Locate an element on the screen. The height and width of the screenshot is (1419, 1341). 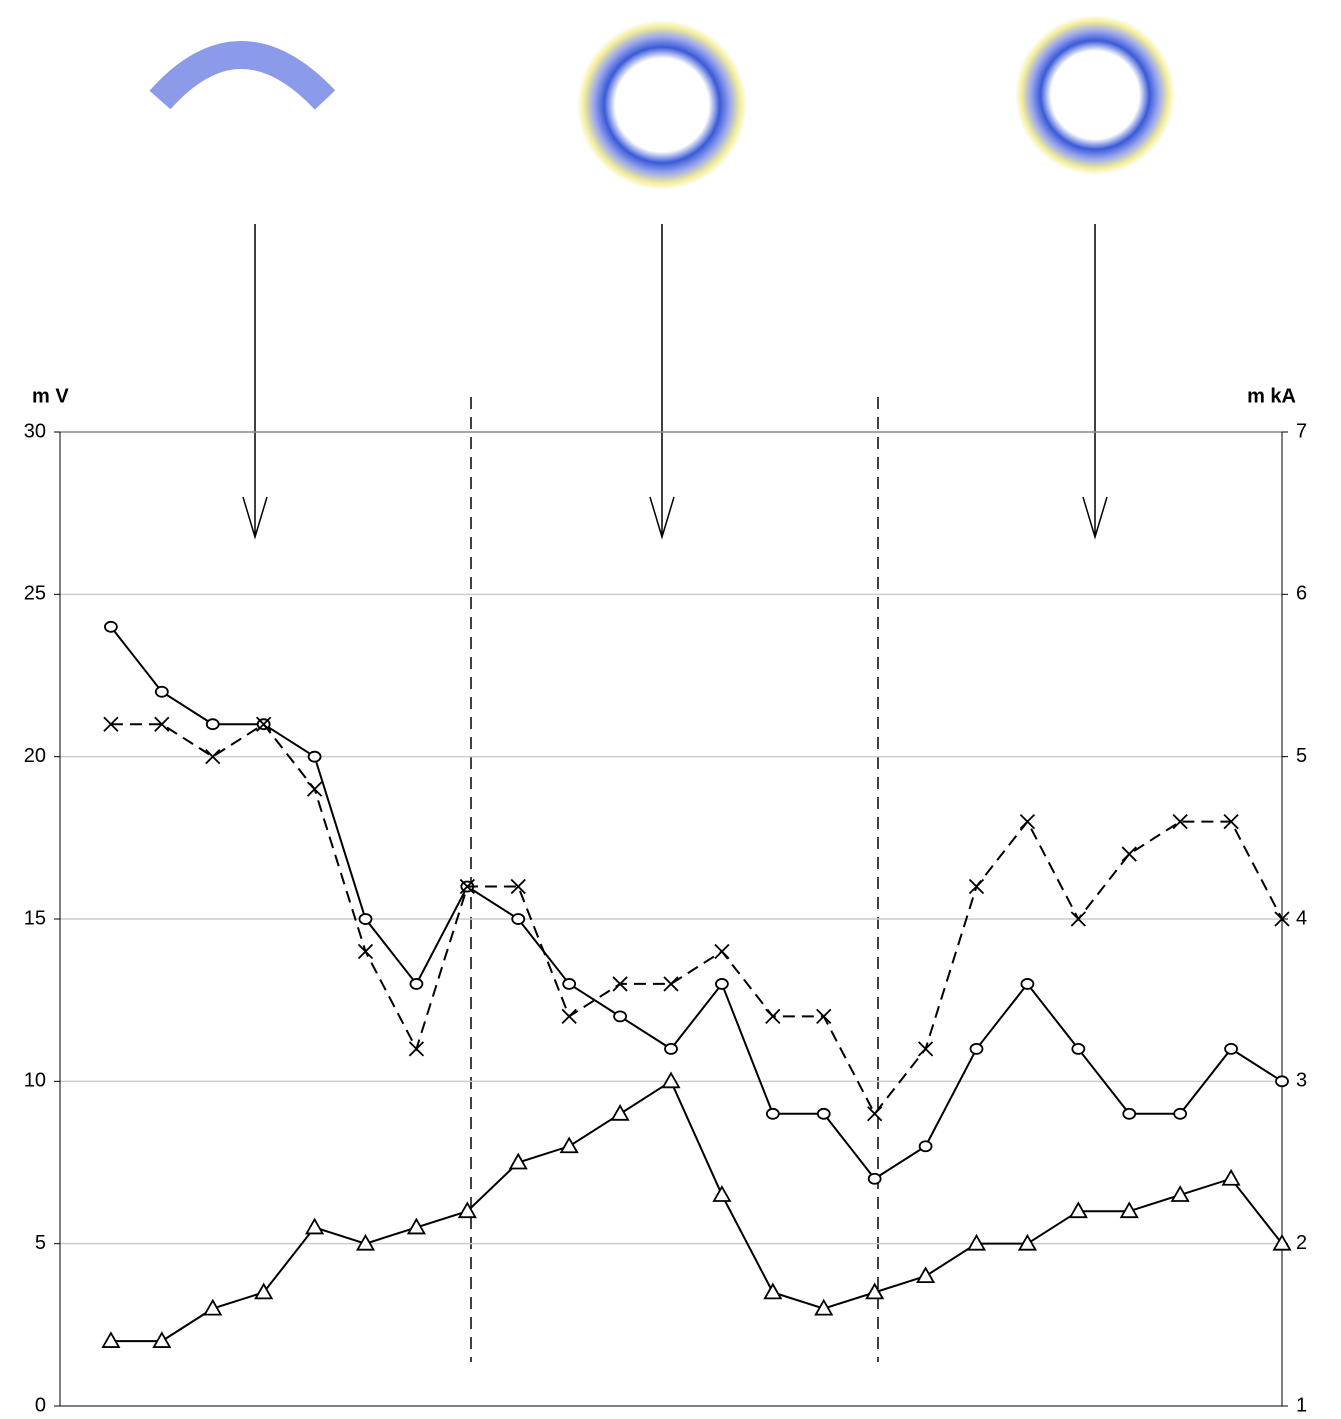
y2-tick-label: 3 is located at coordinates (1301, 1081).